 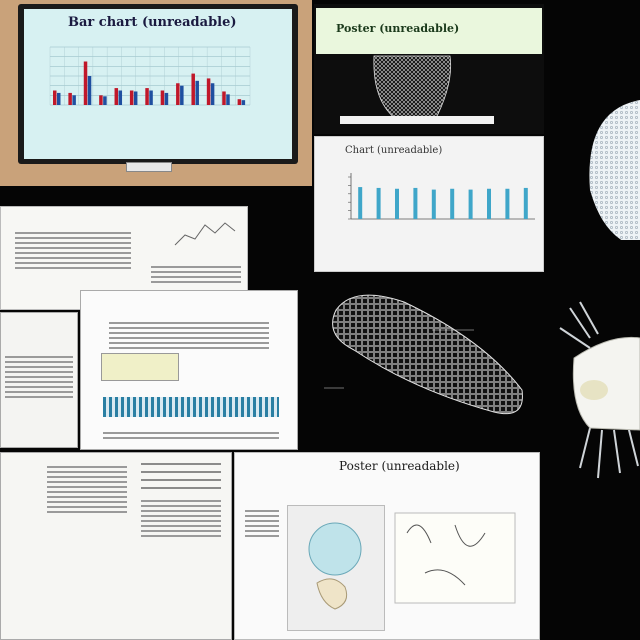 What do you see at coordinates (441, 196) in the screenshot?
I see `cyan-bar-chart` at bounding box center [441, 196].